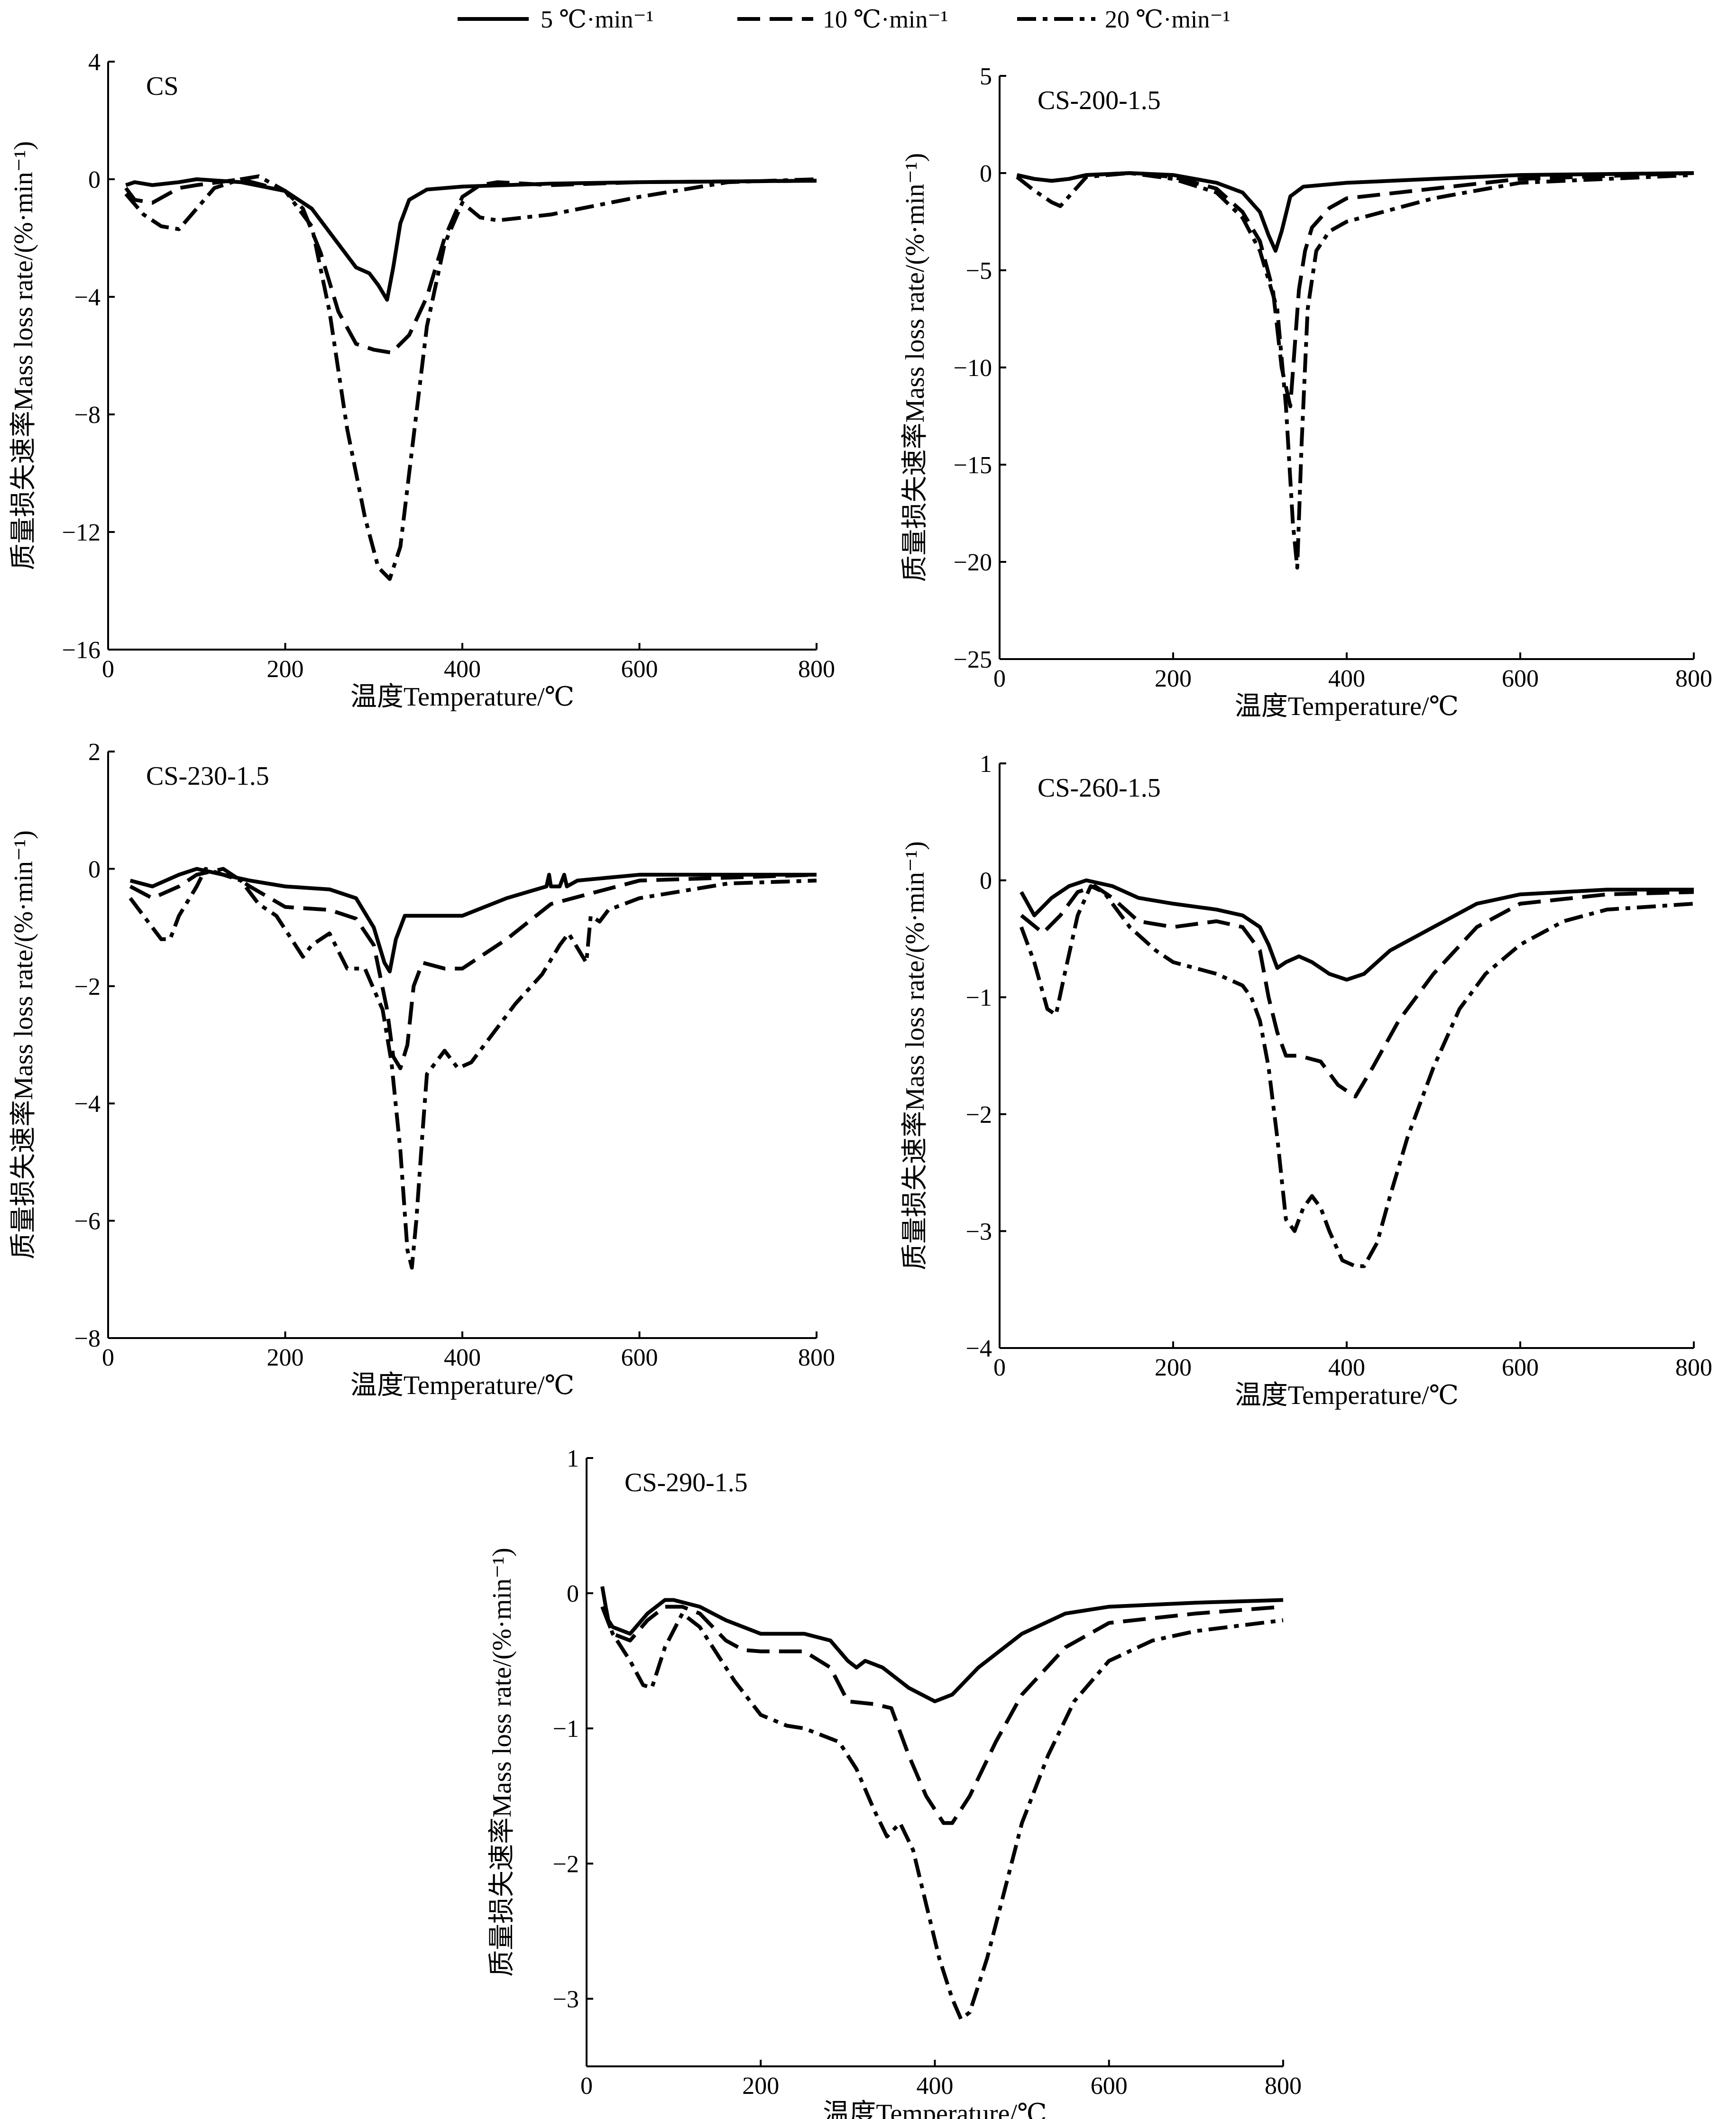 This screenshot has width=1736, height=2119. I want to click on panel-title: CS-200-1.5, so click(1099, 101).